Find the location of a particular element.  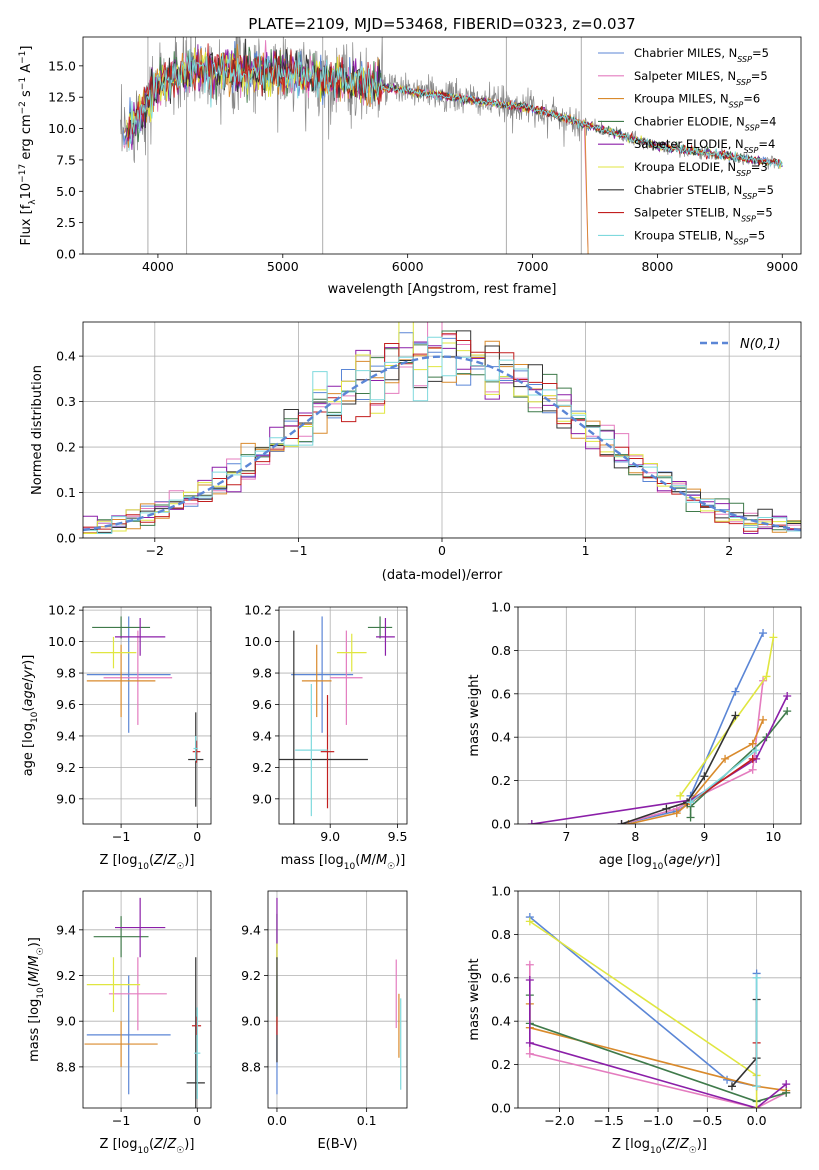

legend-entry: Salpeter MILES, NSSP=5 is located at coordinates (701, 78).